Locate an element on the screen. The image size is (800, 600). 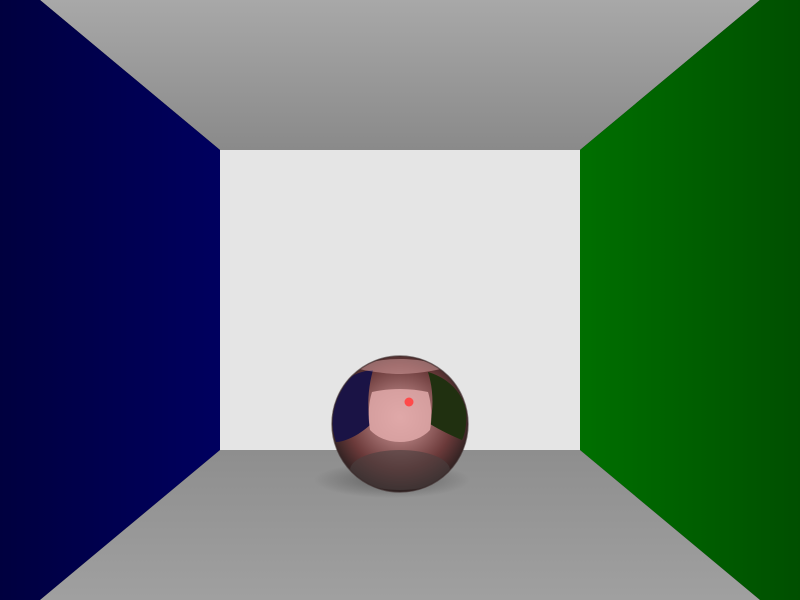
sphere-rim is located at coordinates (400, 424).